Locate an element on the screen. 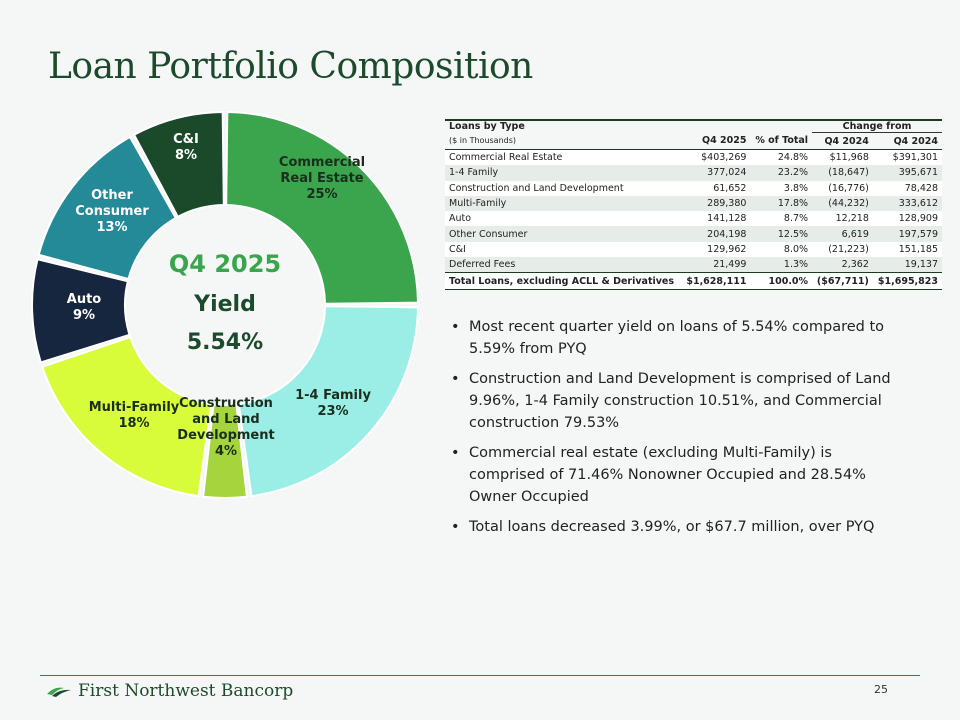 This screenshot has height=720, width=960. col-header-pct-total: % of Total is located at coordinates (781, 141).